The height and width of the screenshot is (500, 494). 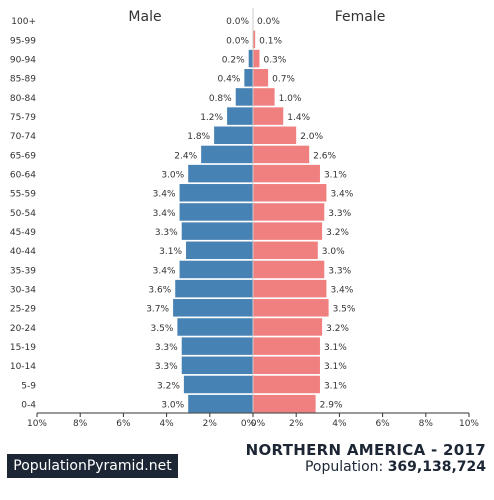 What do you see at coordinates (337, 233) in the screenshot?
I see `female-value-label: 3.2%` at bounding box center [337, 233].